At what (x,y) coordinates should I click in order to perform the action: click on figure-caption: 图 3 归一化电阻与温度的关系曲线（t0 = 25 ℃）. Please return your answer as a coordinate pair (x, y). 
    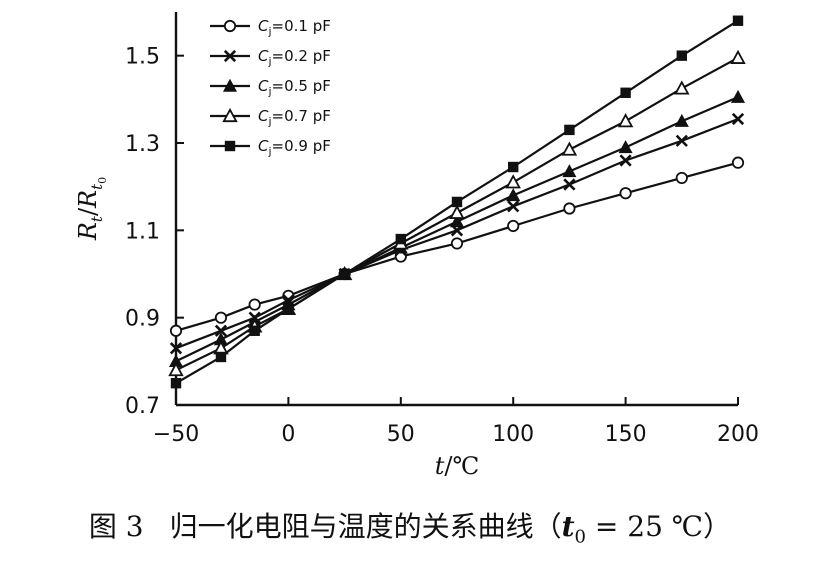
    Looking at the image, I should click on (410, 526).